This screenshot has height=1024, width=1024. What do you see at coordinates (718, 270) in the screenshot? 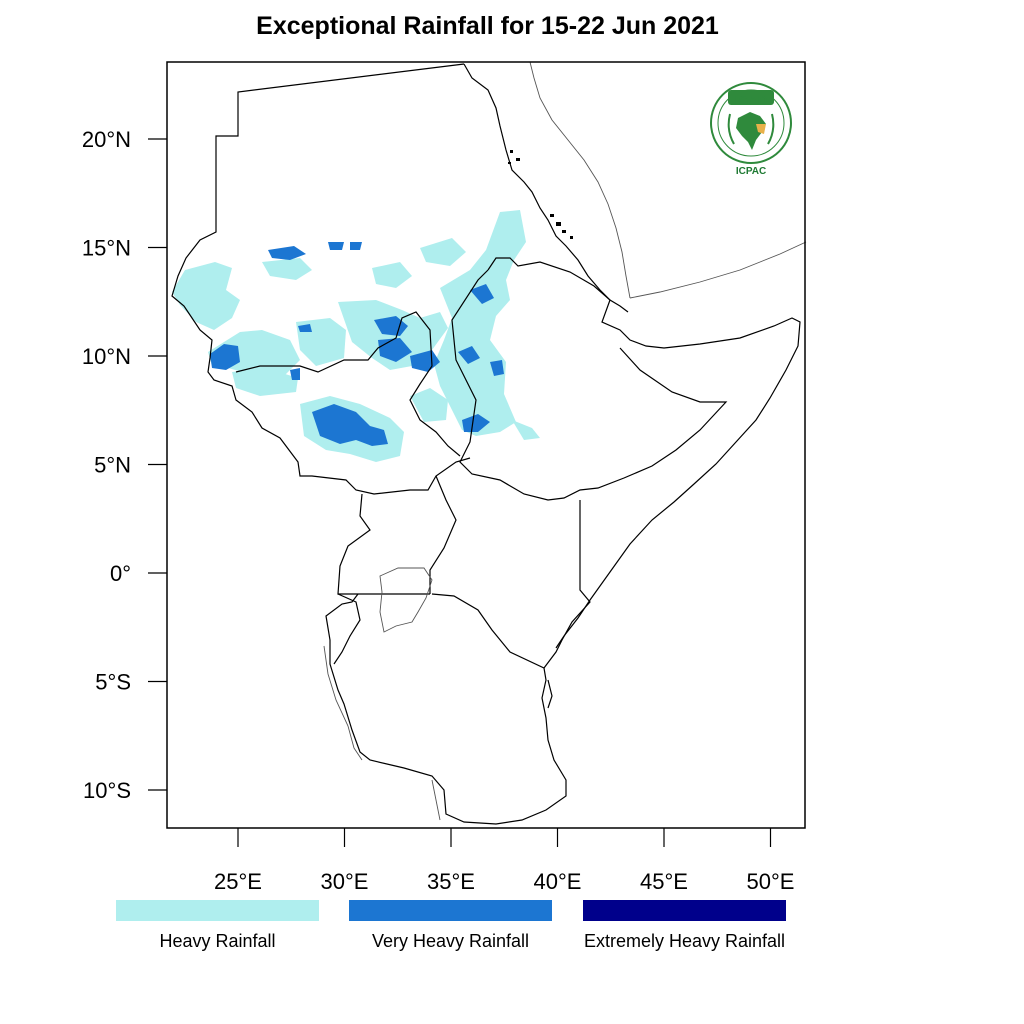
I see `gulf-of-aden-north` at bounding box center [718, 270].